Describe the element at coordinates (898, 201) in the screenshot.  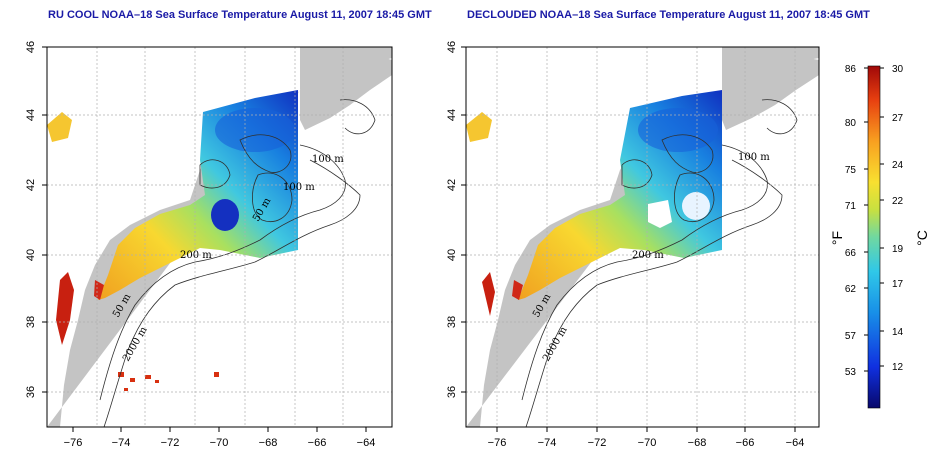
I see `celsius-tick-label: 22` at that location.